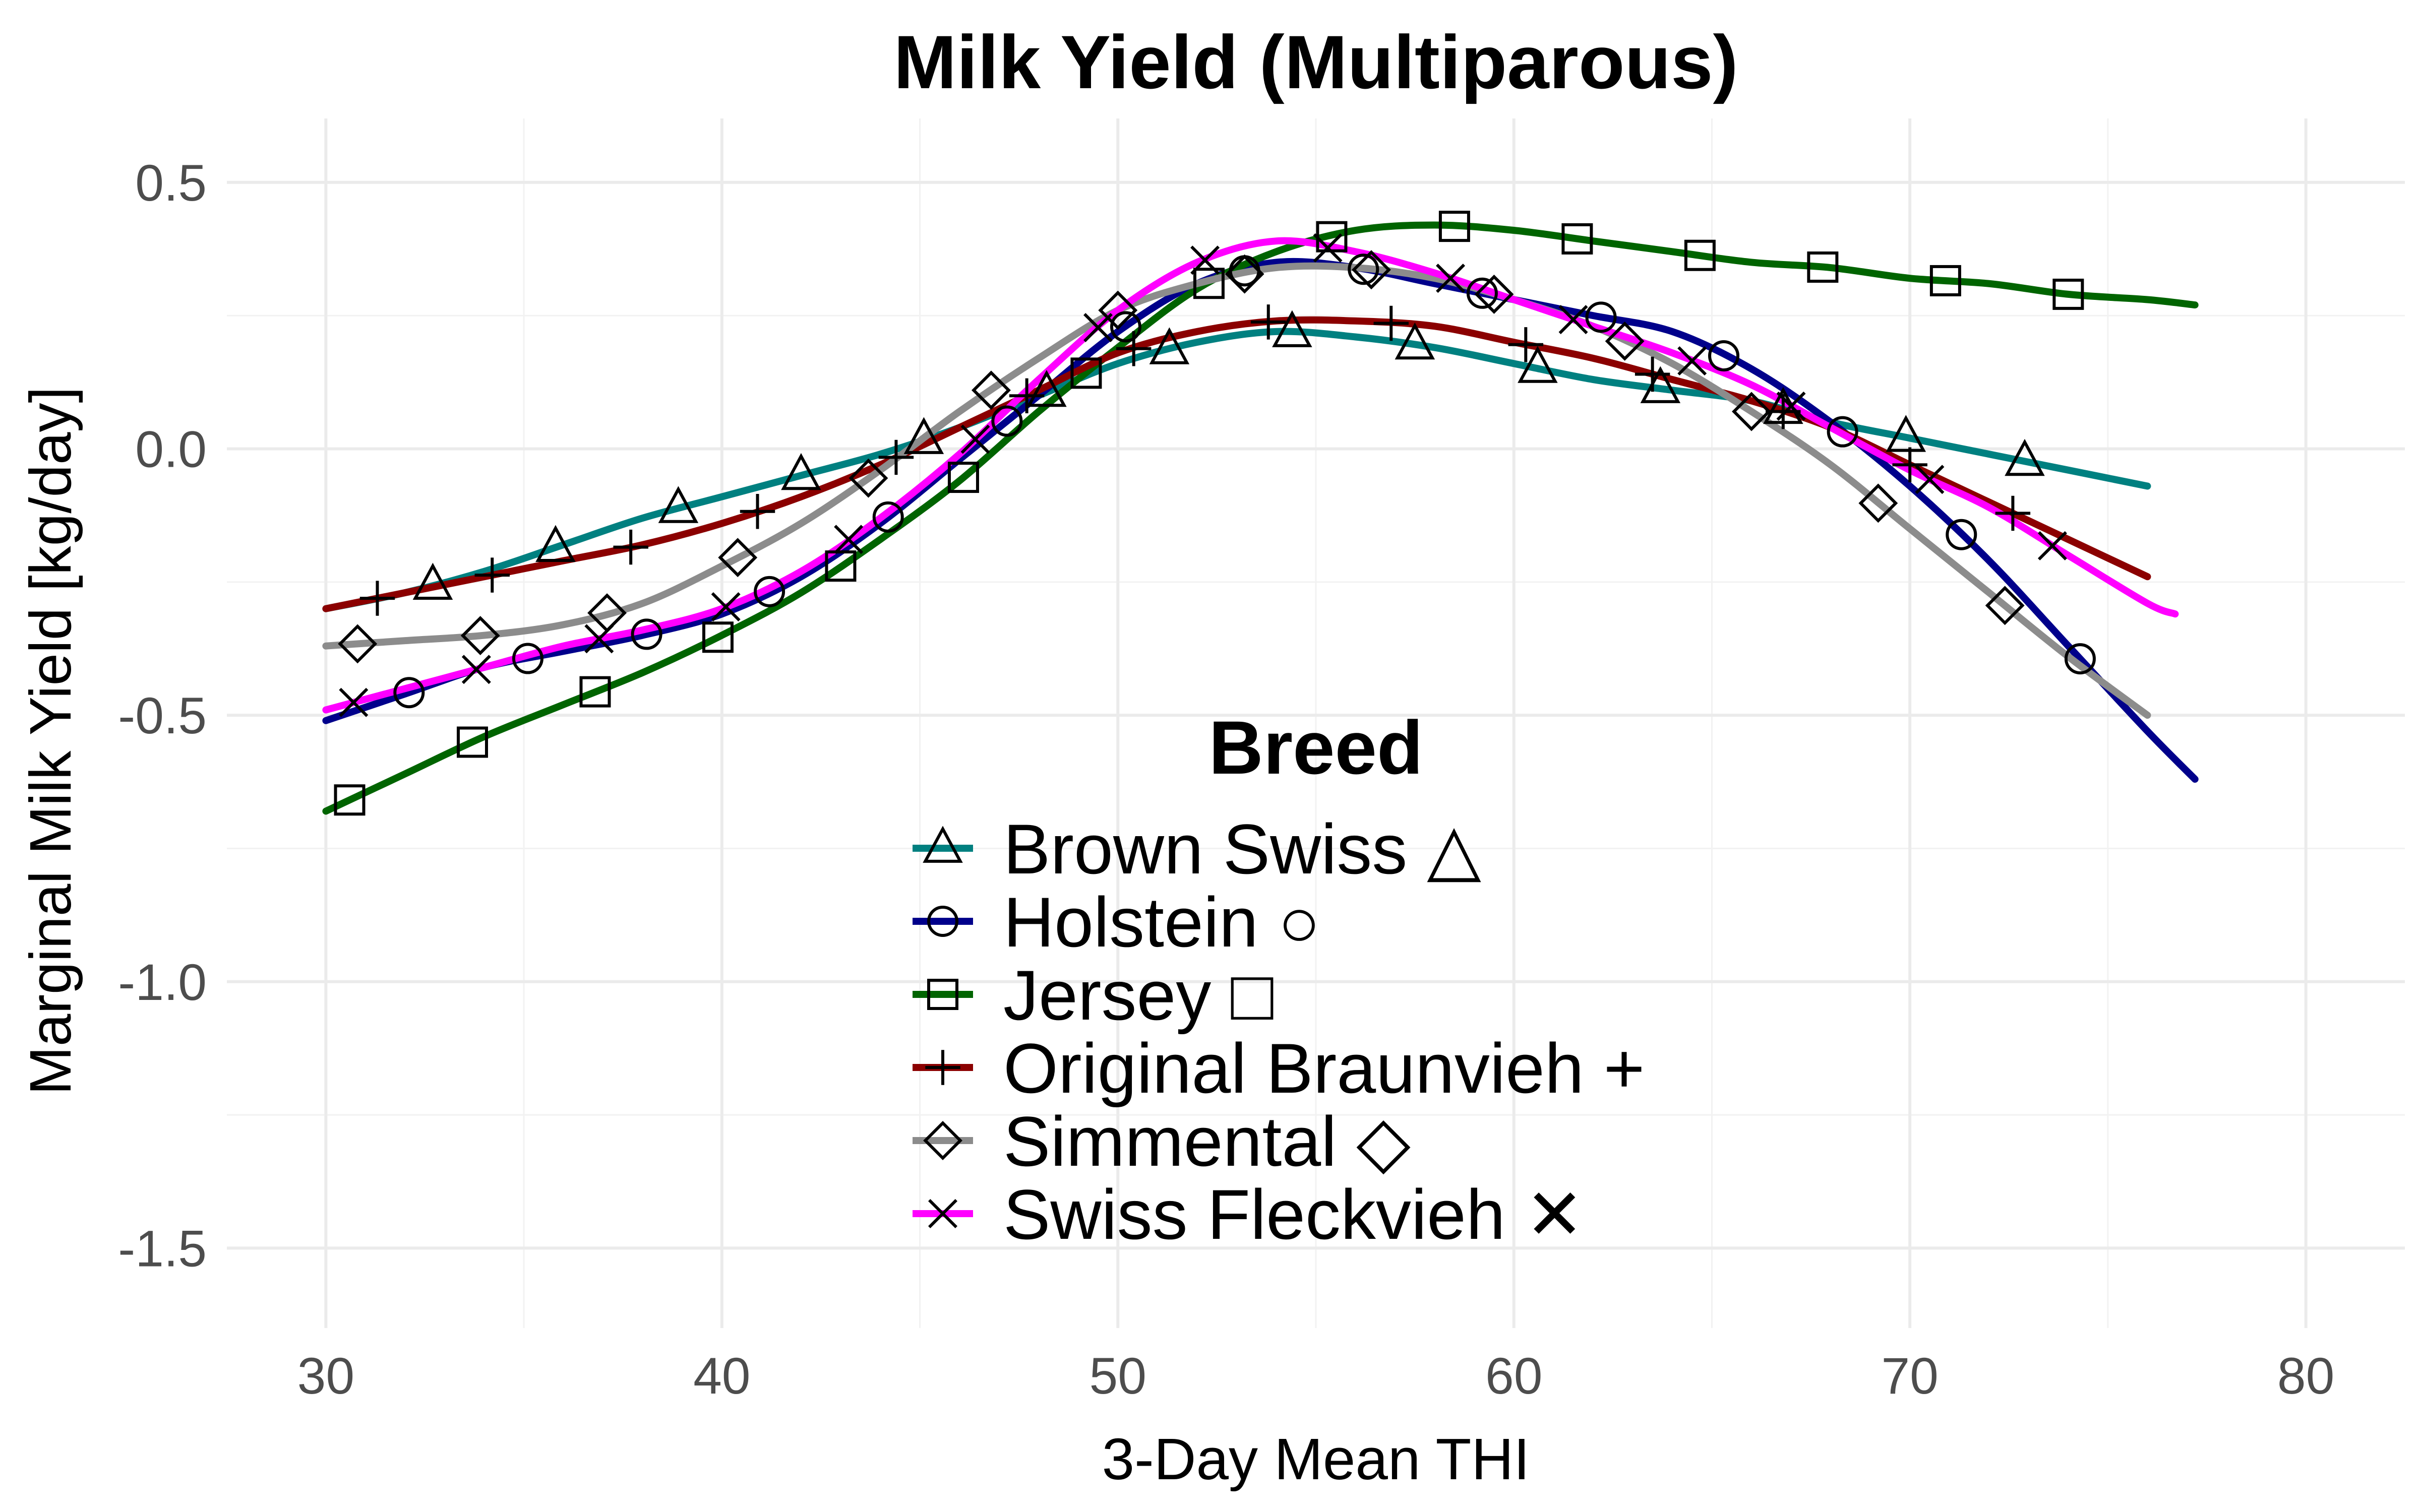  I want to click on x-tick-label: 30, so click(325, 1376).